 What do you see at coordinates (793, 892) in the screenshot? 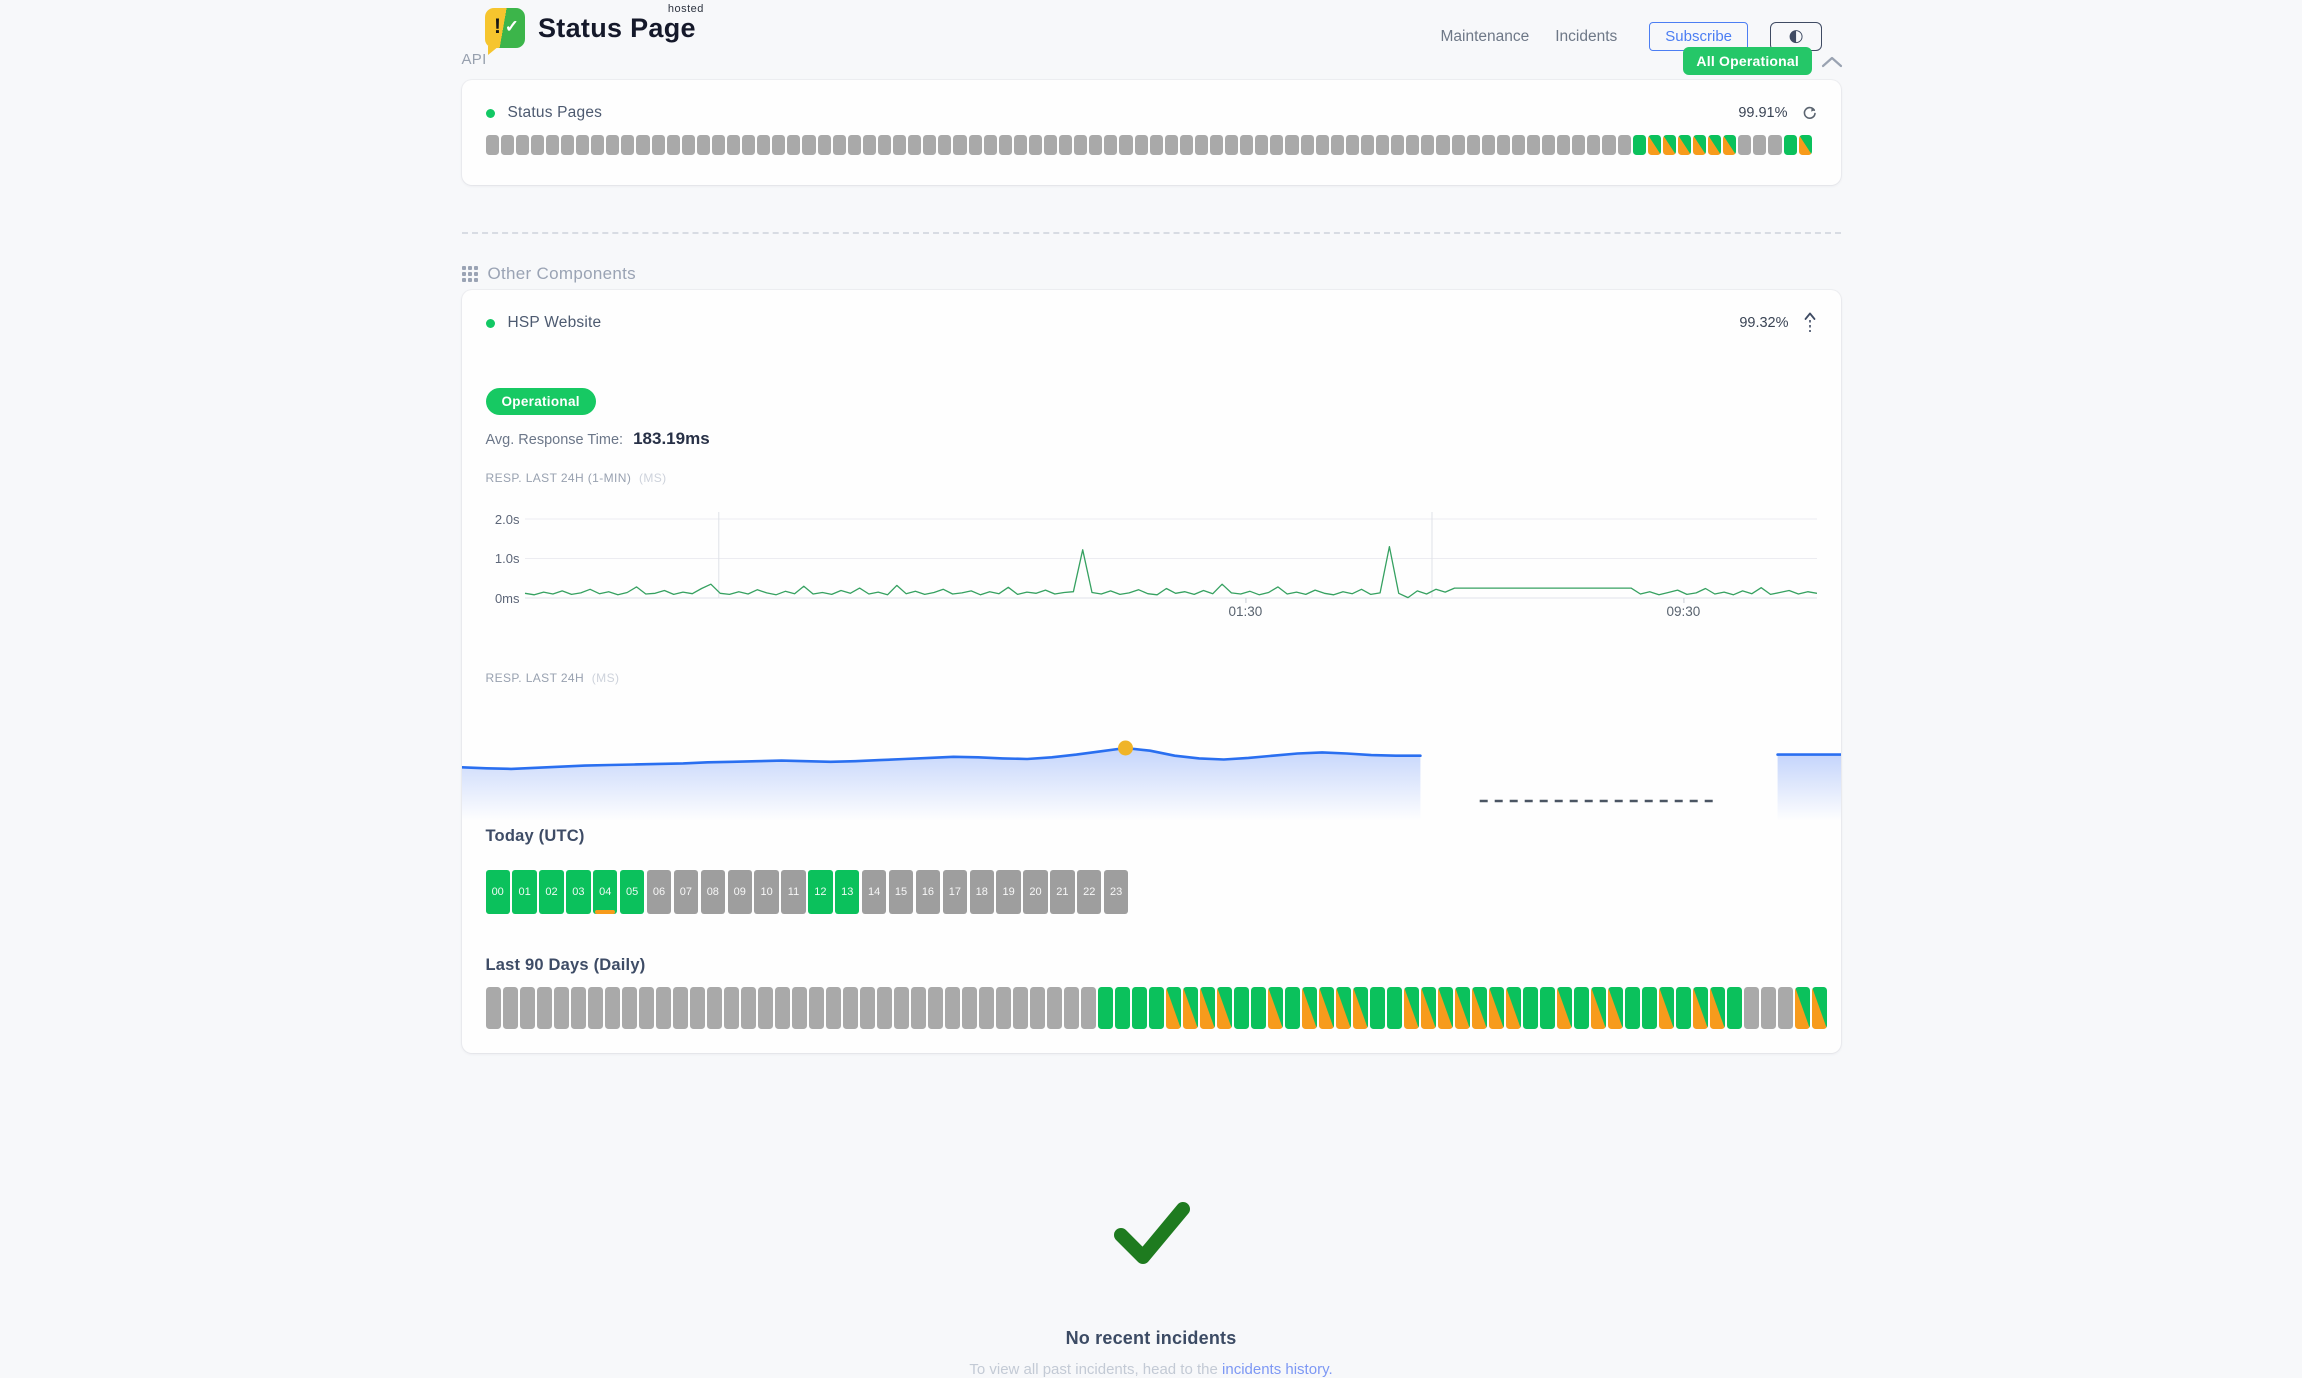
I see `hour-block: 11` at bounding box center [793, 892].